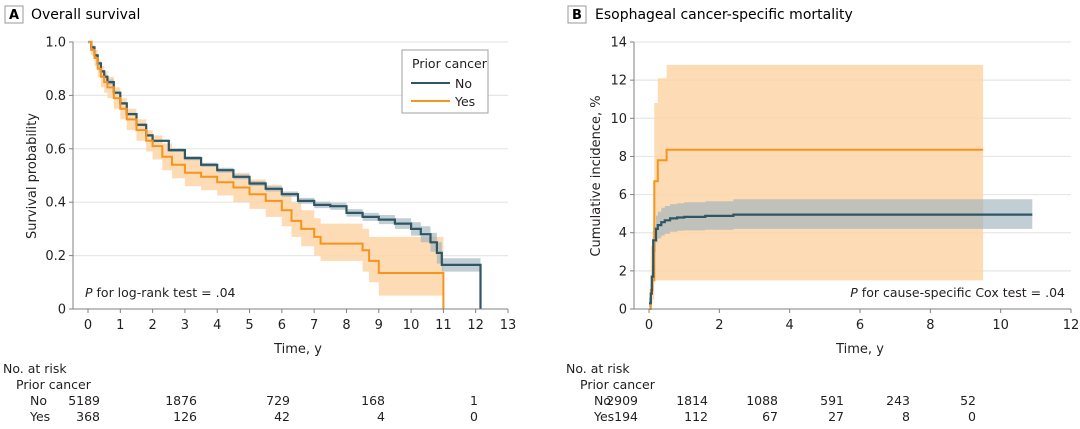  I want to click on panel-b-series-line-no, so click(841, 259).